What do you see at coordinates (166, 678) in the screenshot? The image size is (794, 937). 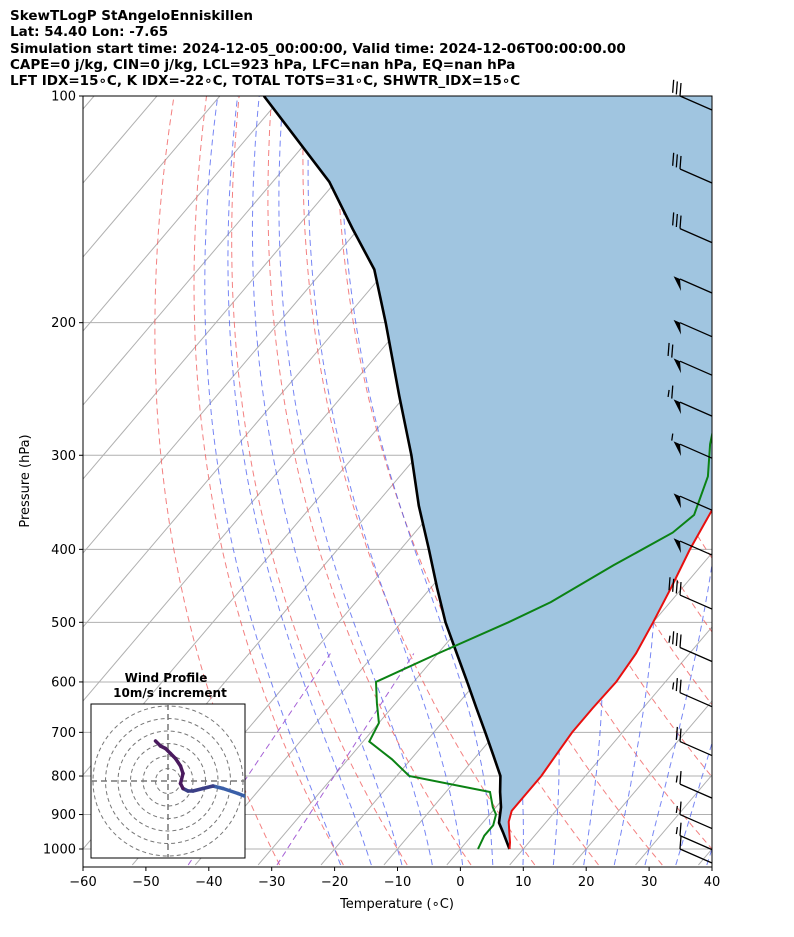 I see `hodograph-title: Wind Profile` at bounding box center [166, 678].